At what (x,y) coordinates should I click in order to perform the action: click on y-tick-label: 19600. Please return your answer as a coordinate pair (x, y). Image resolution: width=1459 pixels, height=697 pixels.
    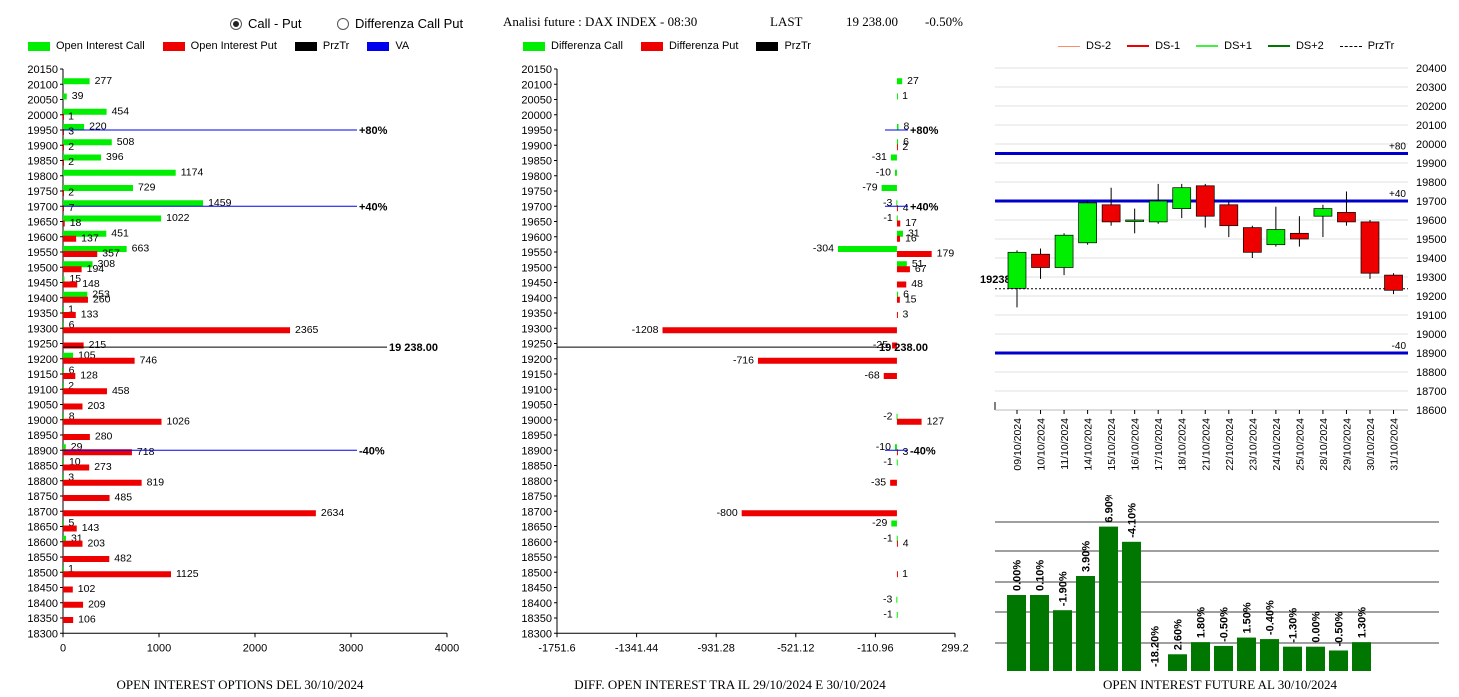
    Looking at the image, I should click on (536, 238).